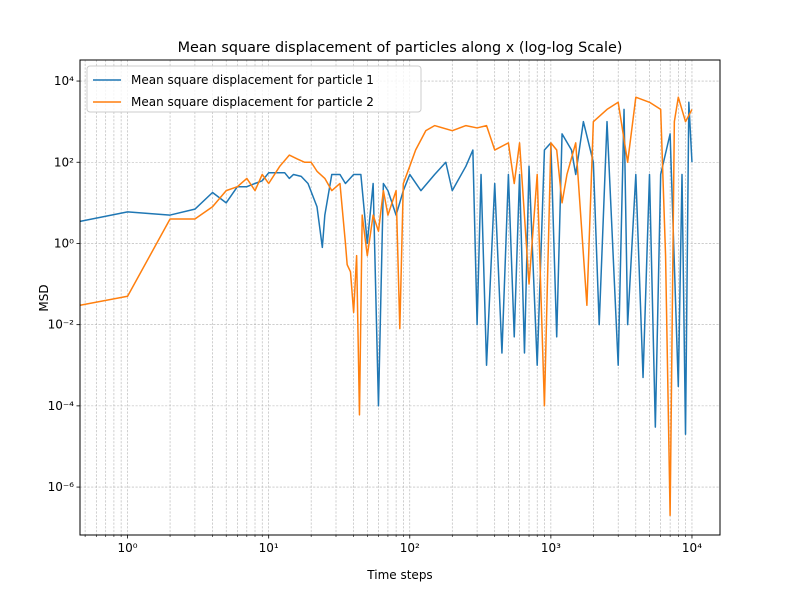 The height and width of the screenshot is (600, 800). What do you see at coordinates (61, 487) in the screenshot?
I see `y-tick-label: 10⁻⁶` at bounding box center [61, 487].